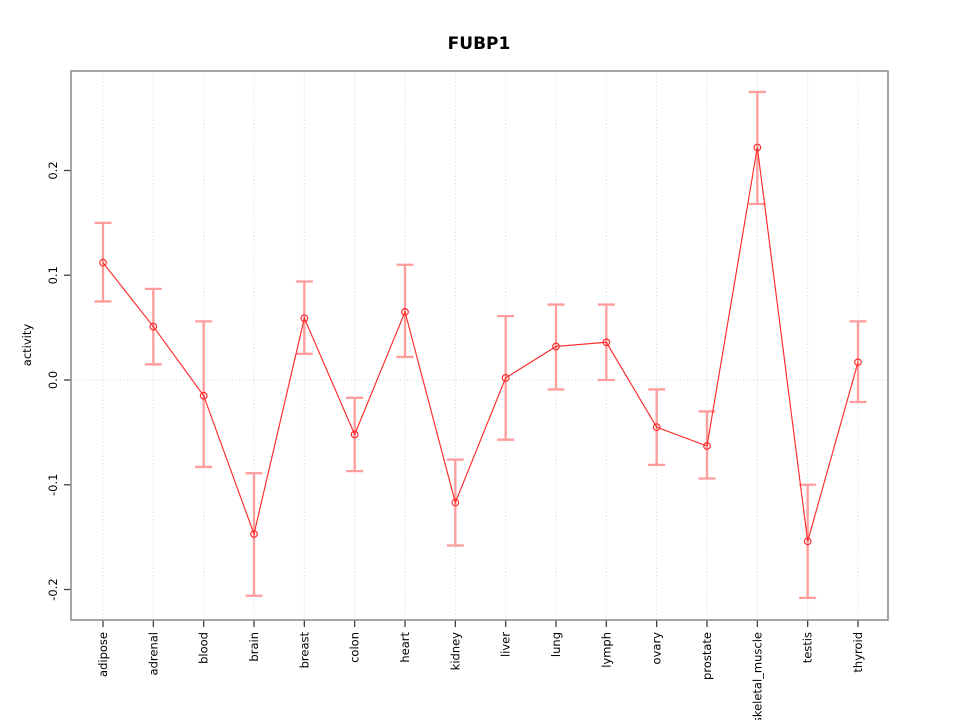  I want to click on x-tick-label: testis, so click(808, 647).